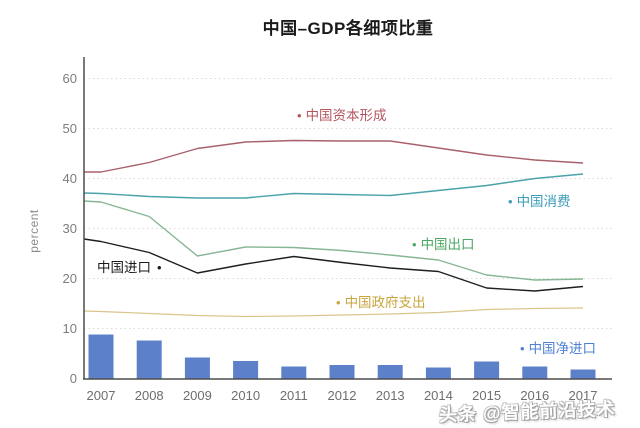 This screenshot has height=428, width=640. I want to click on y-tick-label: 30, so click(70, 228).